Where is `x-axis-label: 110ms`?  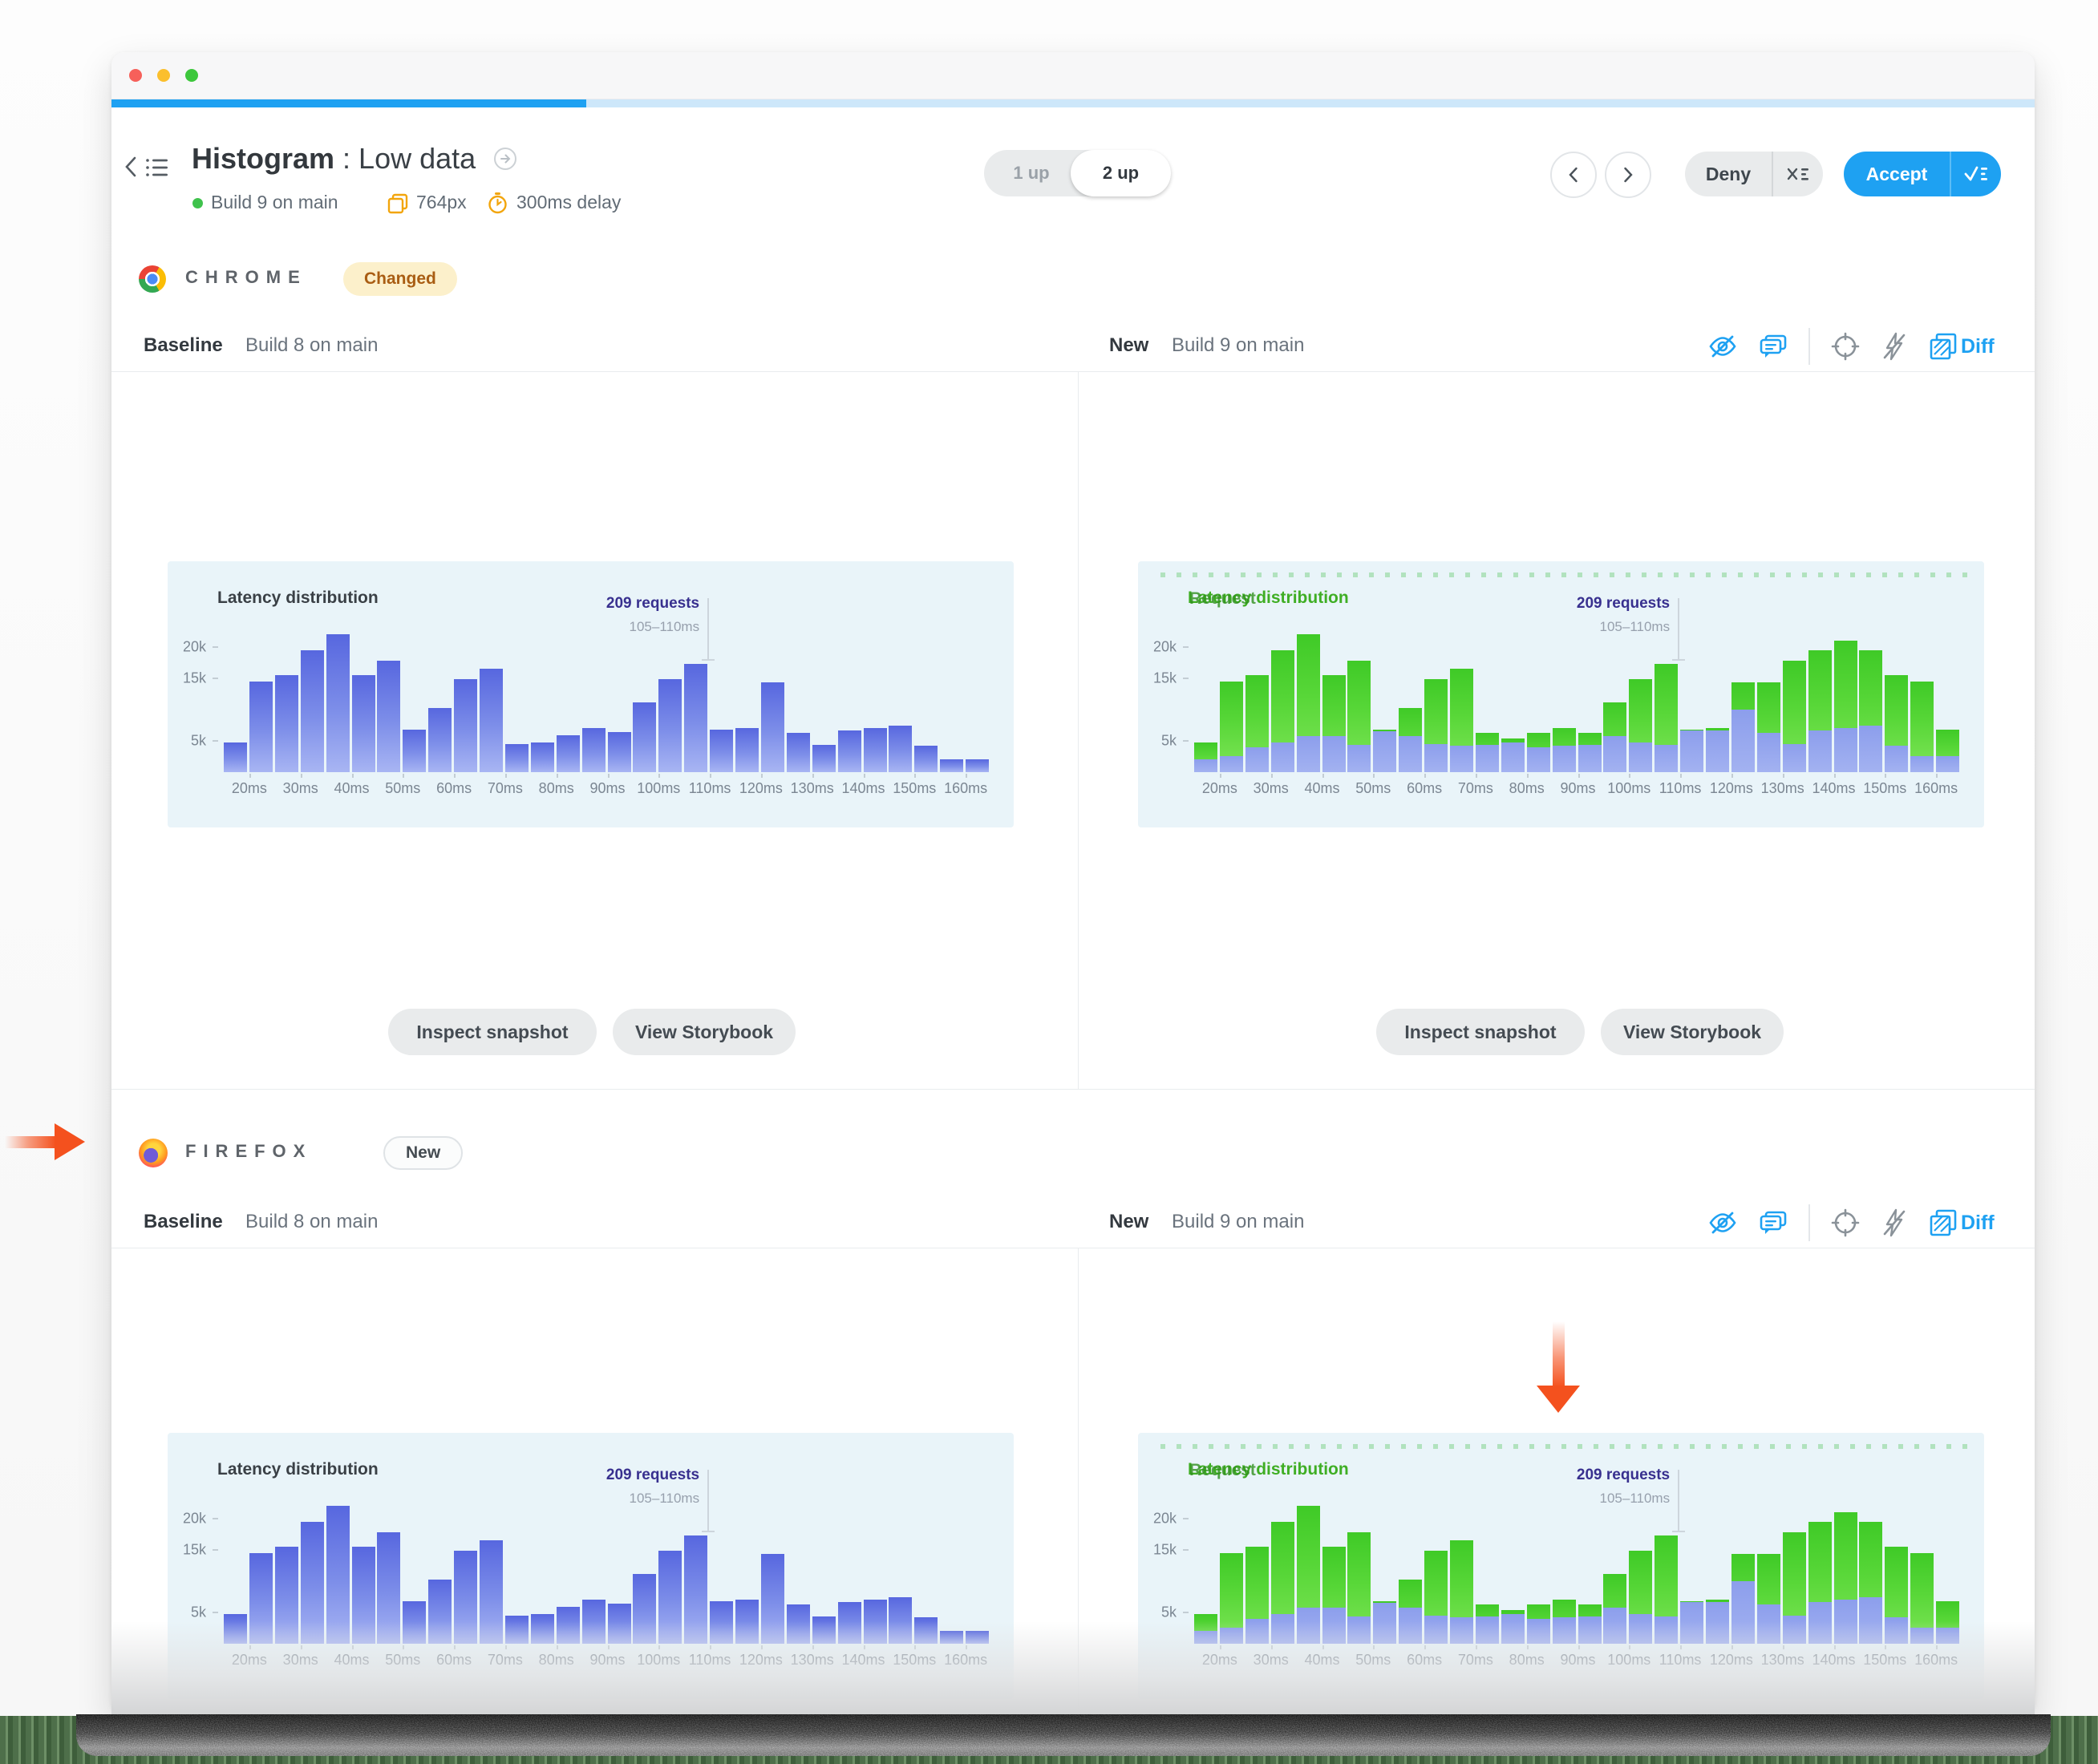 x-axis-label: 110ms is located at coordinates (709, 788).